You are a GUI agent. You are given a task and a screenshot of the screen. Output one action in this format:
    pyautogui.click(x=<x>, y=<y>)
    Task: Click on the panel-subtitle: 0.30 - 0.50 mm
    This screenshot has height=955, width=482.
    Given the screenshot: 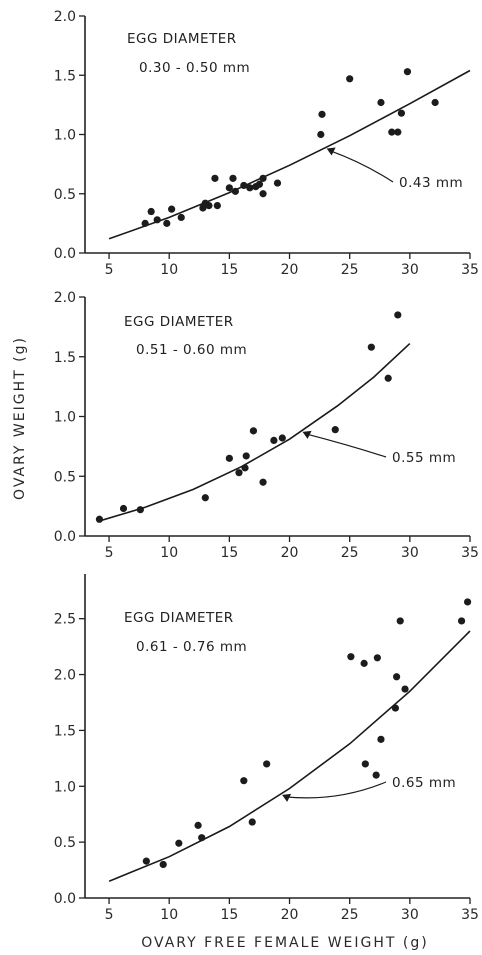 What is the action you would take?
    pyautogui.click(x=194, y=68)
    